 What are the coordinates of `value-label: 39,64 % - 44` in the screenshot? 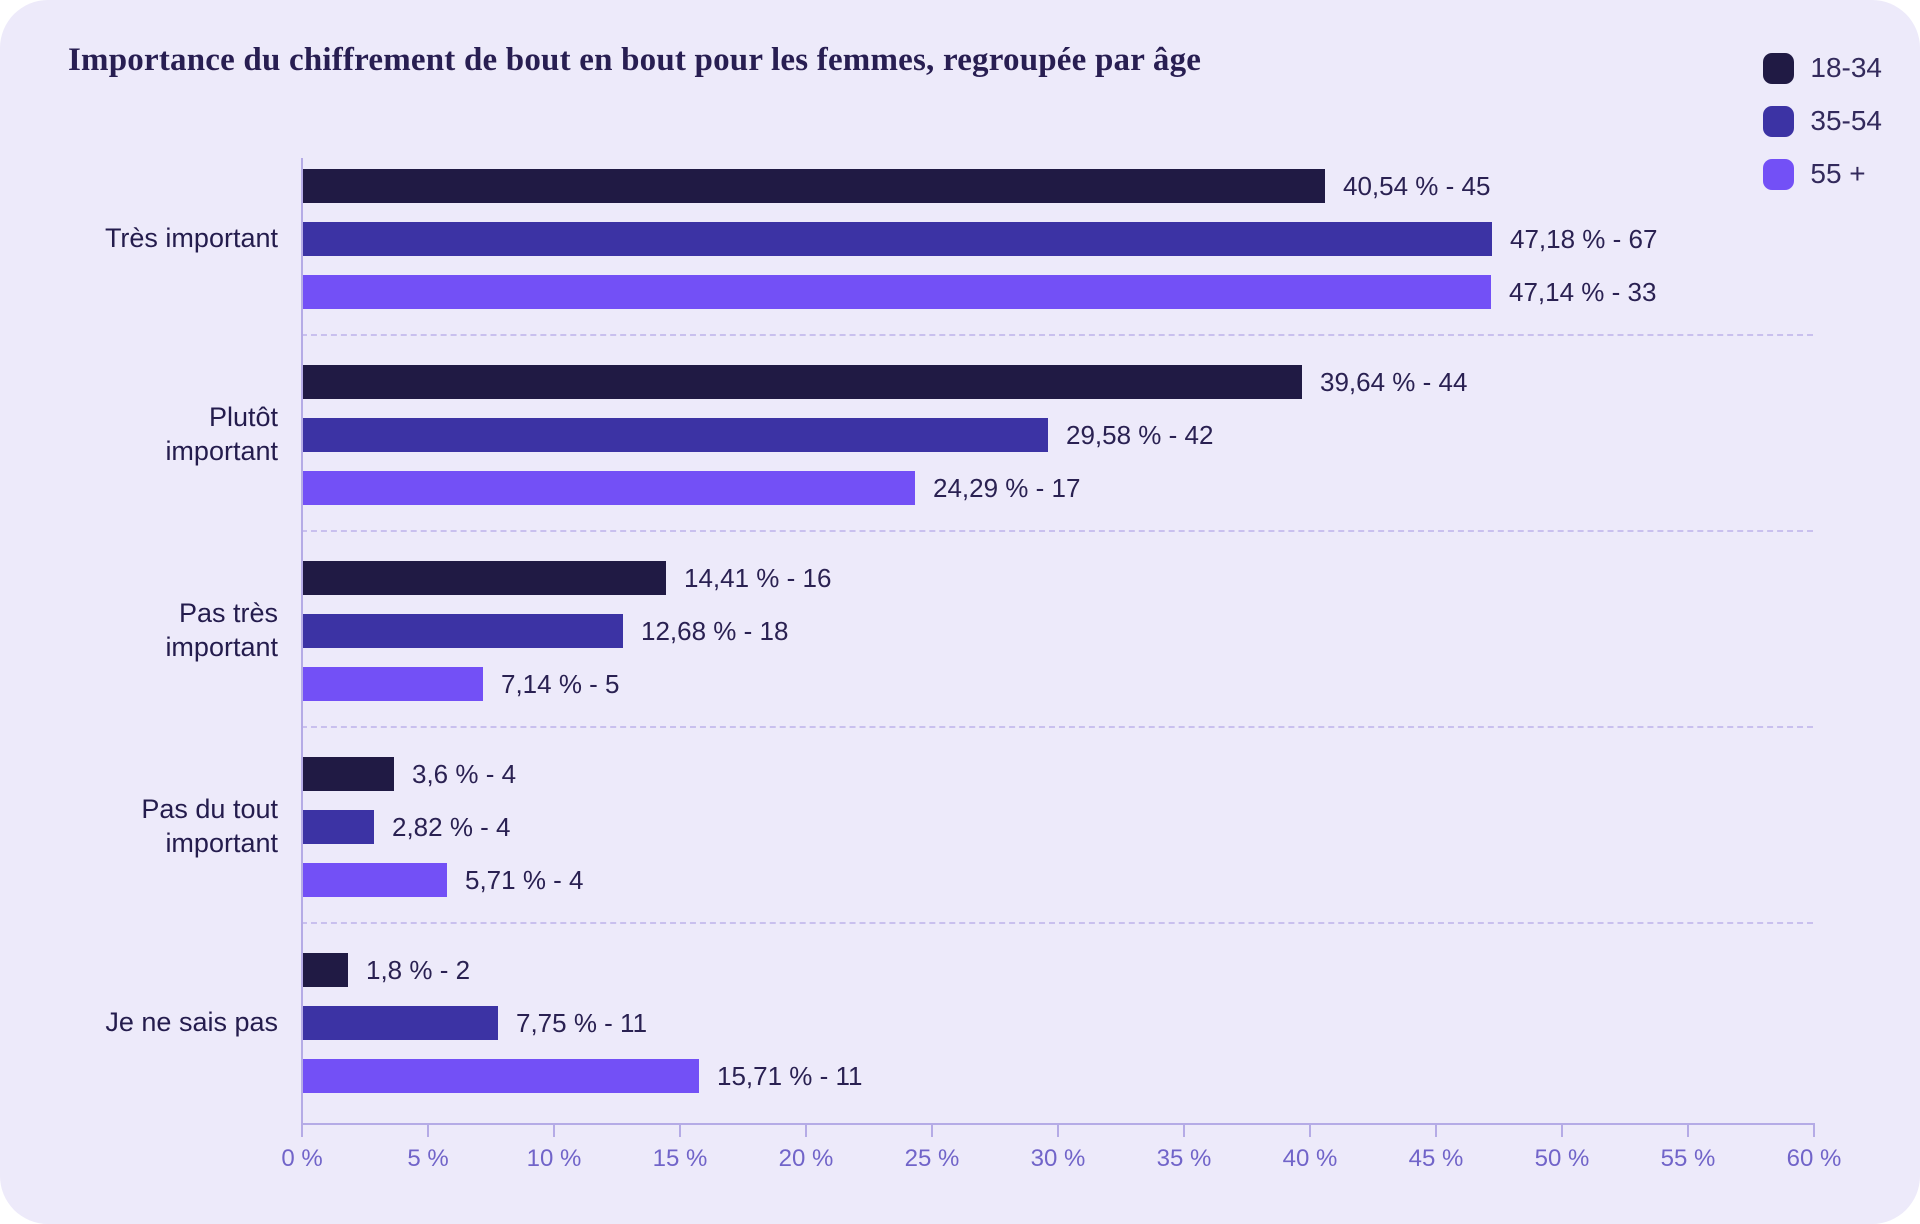 It's located at (1394, 382).